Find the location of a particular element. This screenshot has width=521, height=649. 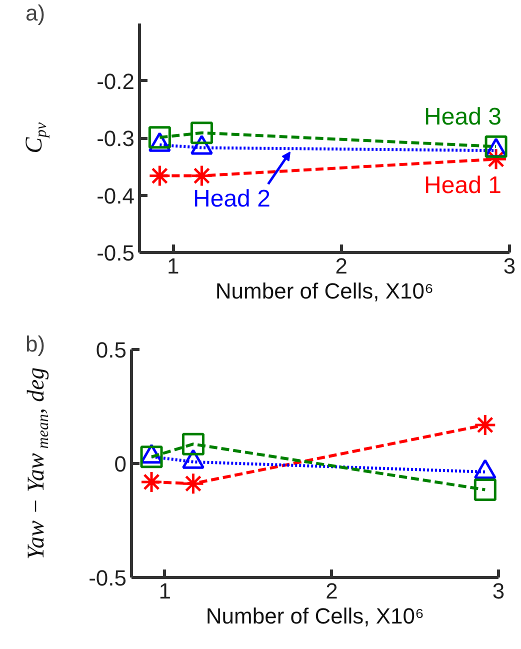

y-tick-label: 0.5 is located at coordinates (111, 350).